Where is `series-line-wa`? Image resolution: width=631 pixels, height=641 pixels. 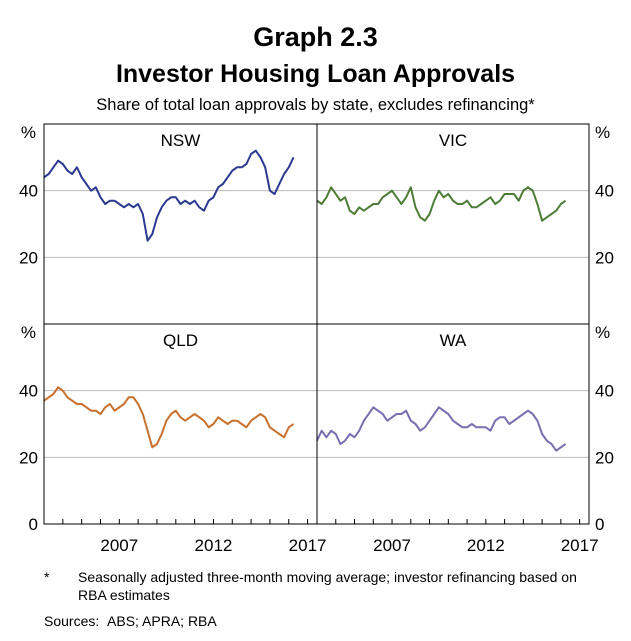
series-line-wa is located at coordinates (441, 429).